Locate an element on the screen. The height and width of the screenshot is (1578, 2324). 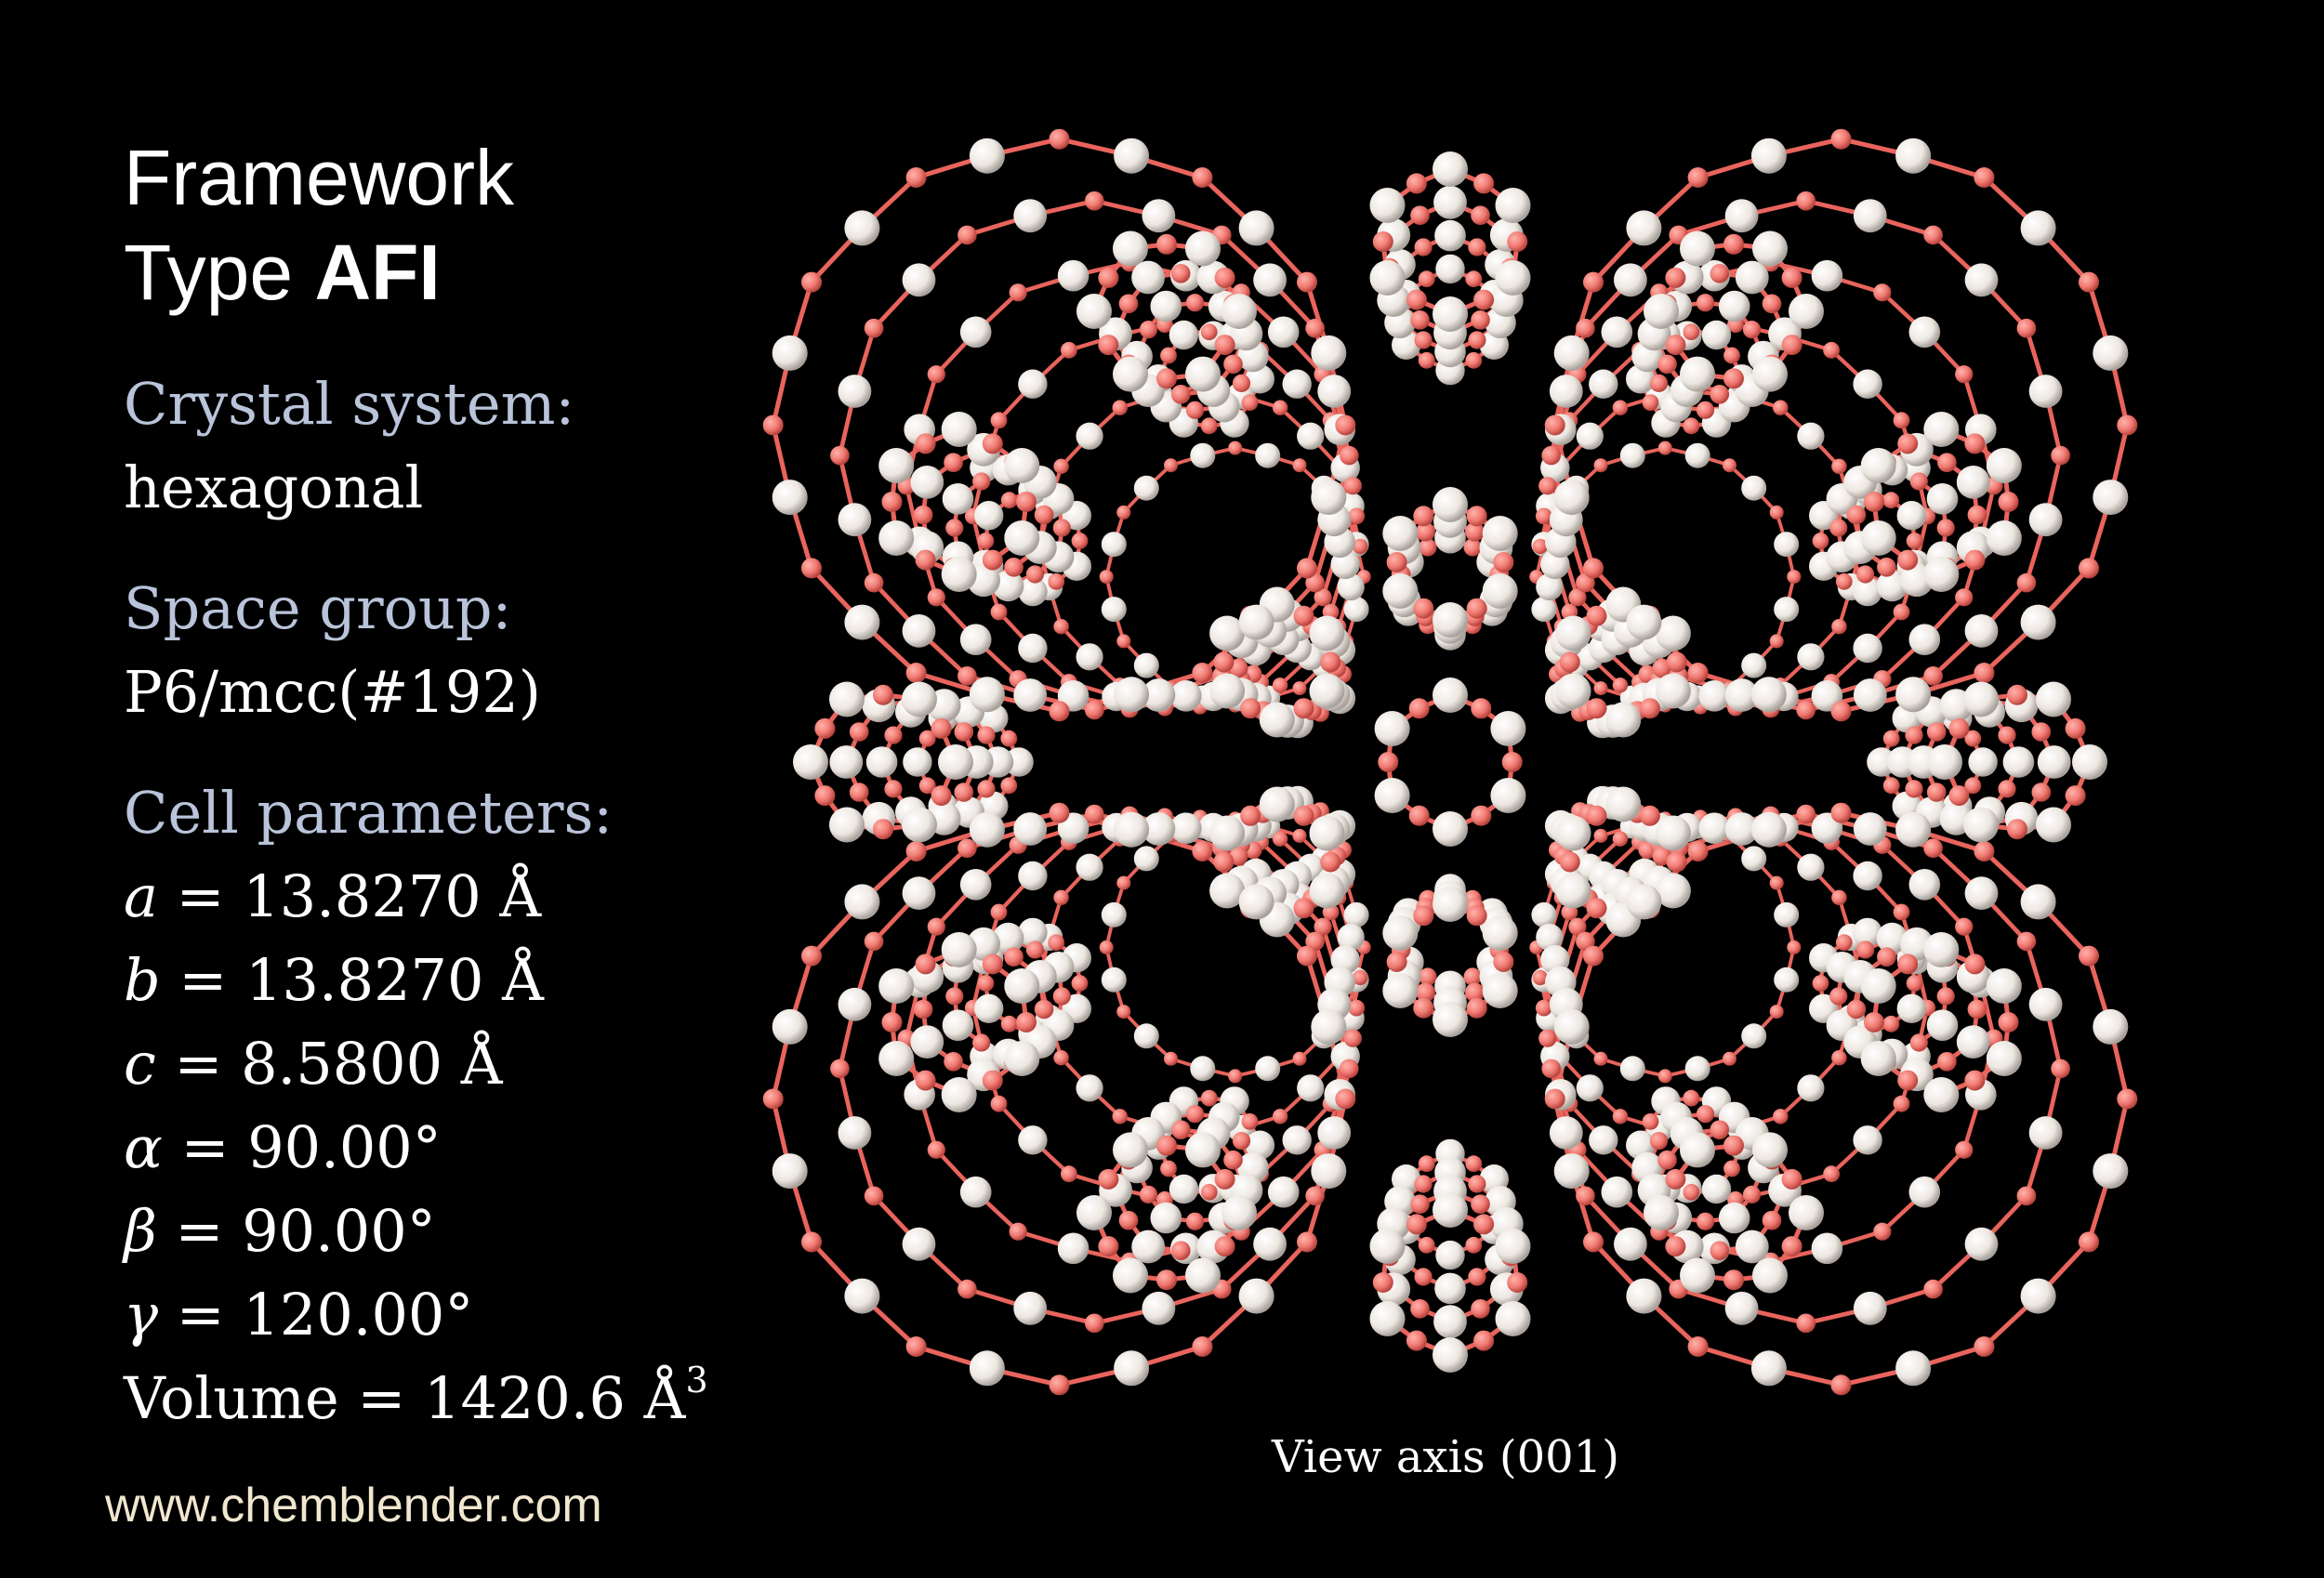
param-beta: β = 90.00° is located at coordinates (280, 1231).